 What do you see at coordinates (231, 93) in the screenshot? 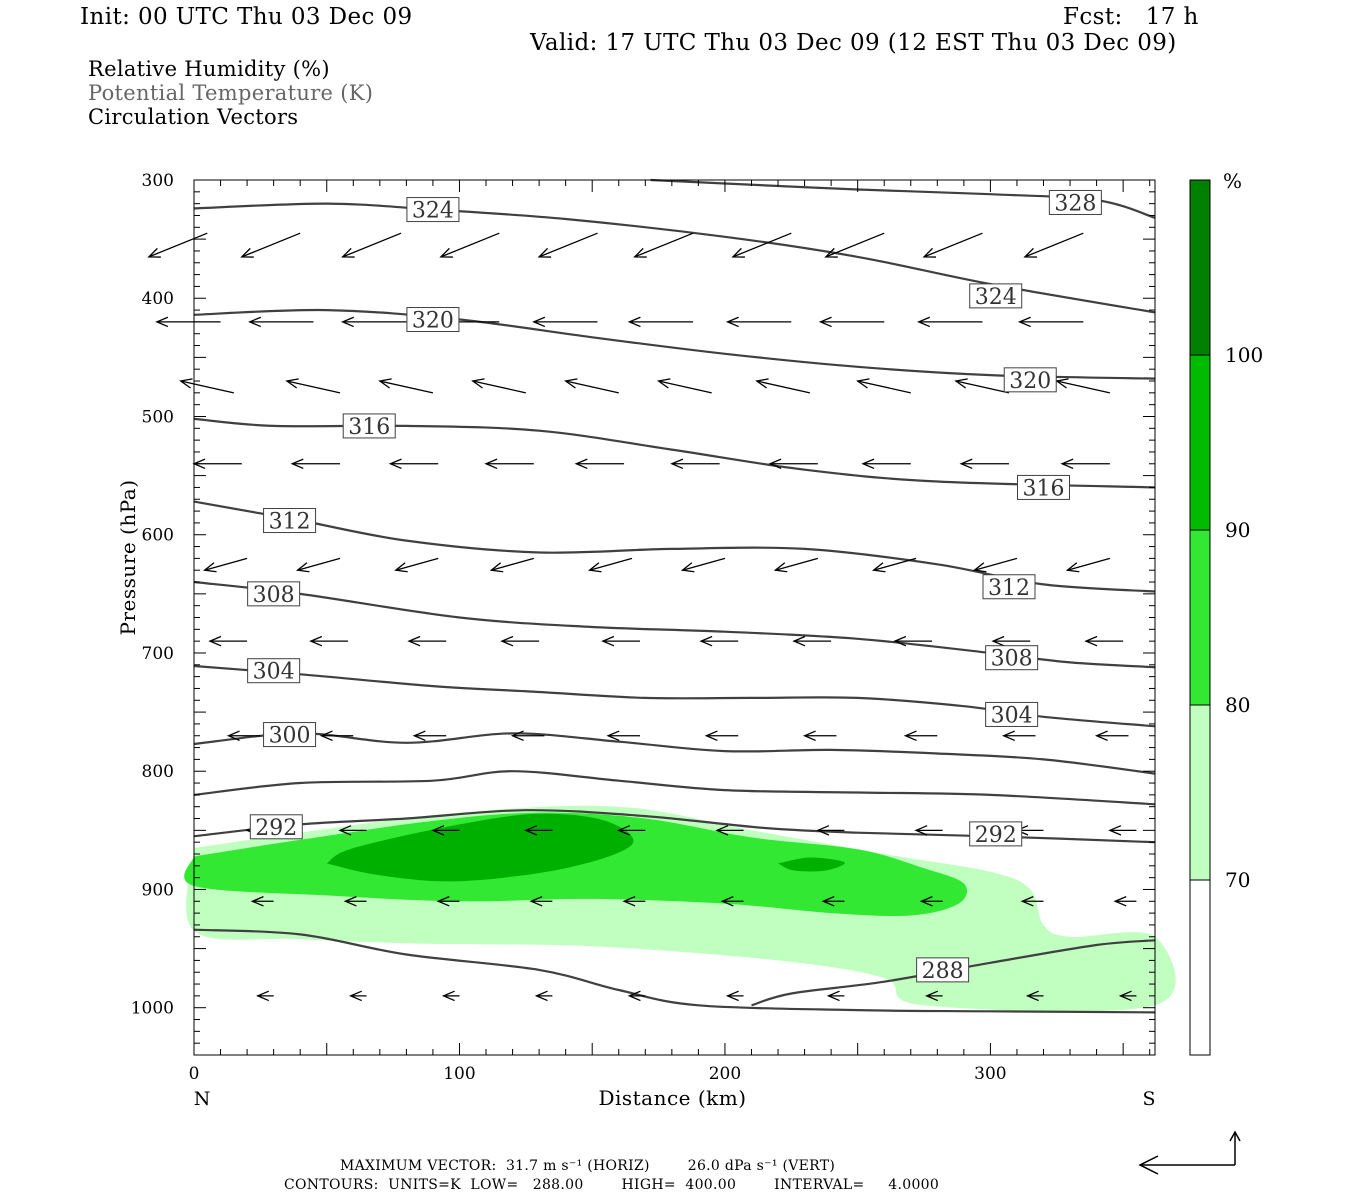
I see `field-label-theta: Potential Temperature (K)` at bounding box center [231, 93].